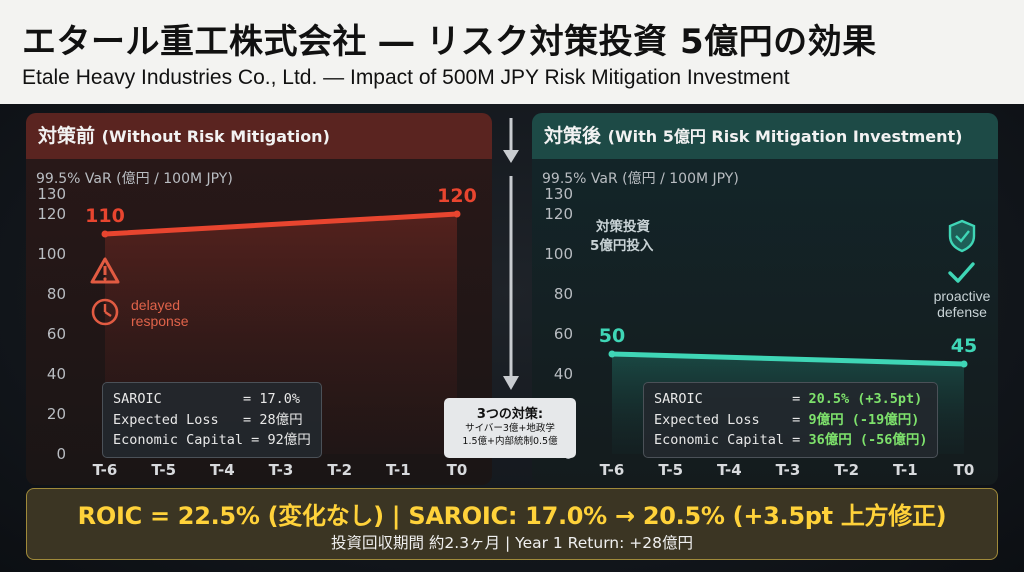  I want to click on before-chart-data-label: 120, so click(457, 196).